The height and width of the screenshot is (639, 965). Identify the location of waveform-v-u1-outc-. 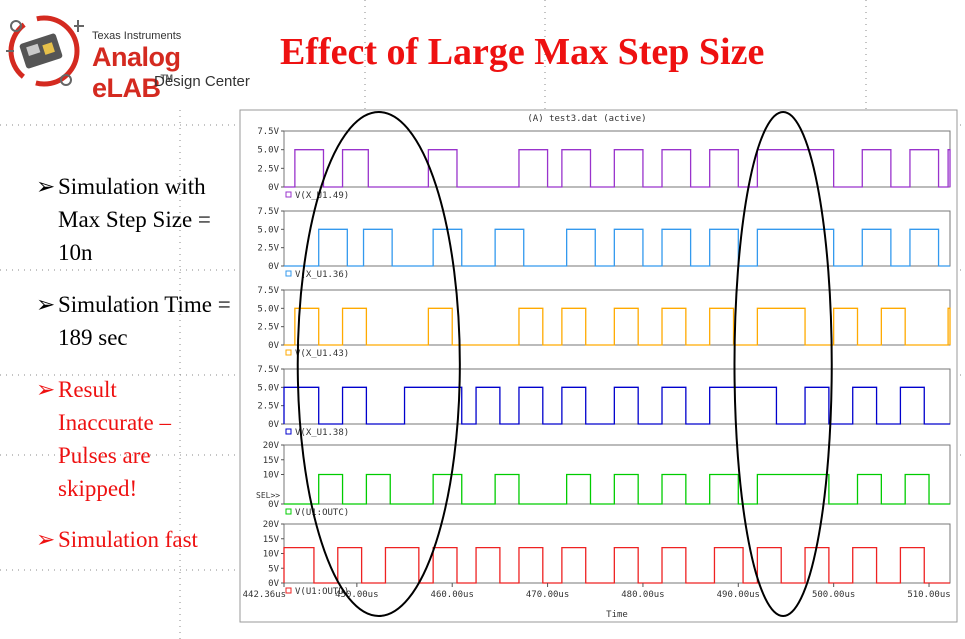
(617, 489).